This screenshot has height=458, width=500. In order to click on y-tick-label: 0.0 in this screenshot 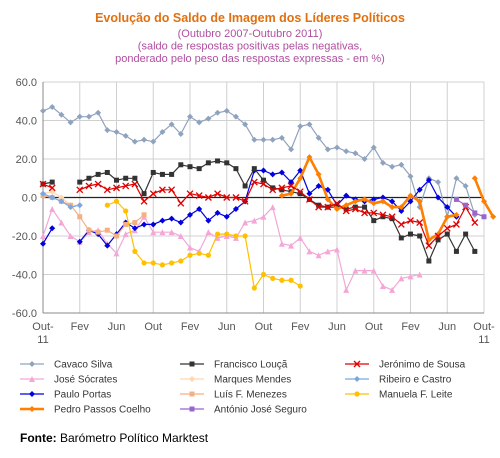, I will do `click(29, 199)`.